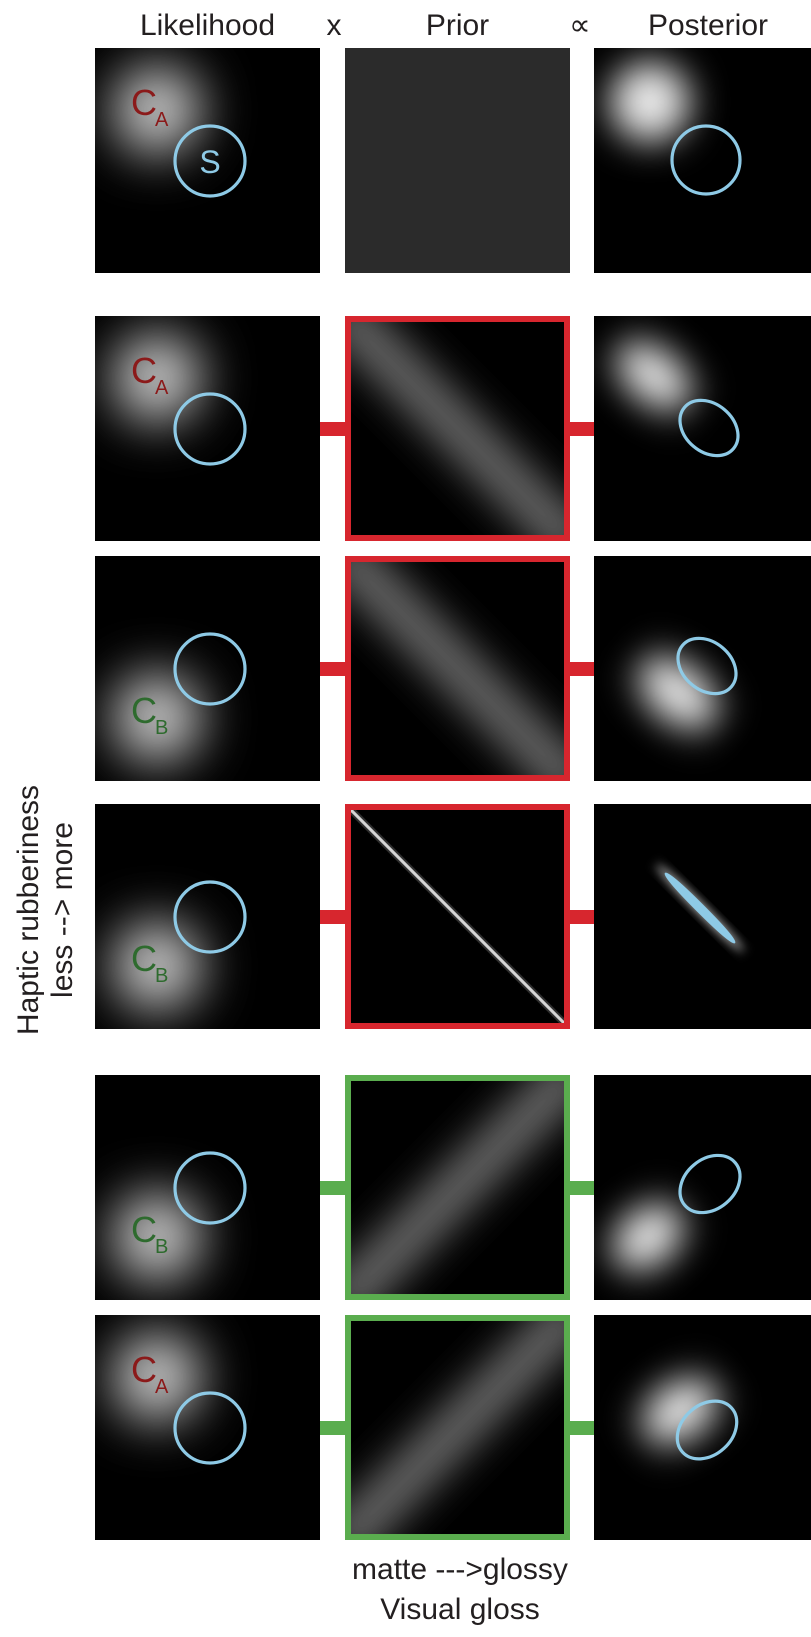 Image resolution: width=811 pixels, height=1637 pixels. What do you see at coordinates (580, 25) in the screenshot?
I see `proportional-symbol: ∝` at bounding box center [580, 25].